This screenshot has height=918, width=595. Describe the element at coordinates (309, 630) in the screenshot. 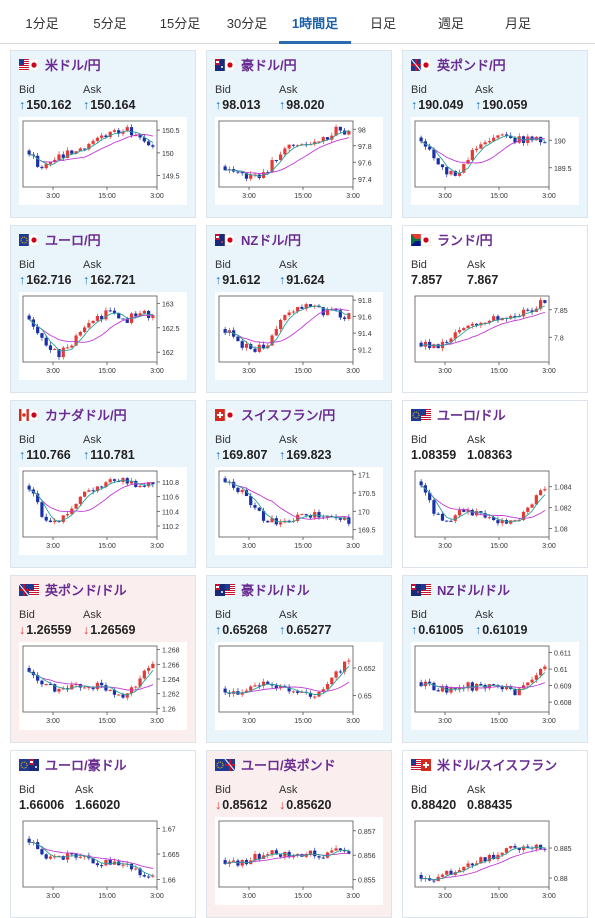

I see `ask-value: 0.65277` at that location.